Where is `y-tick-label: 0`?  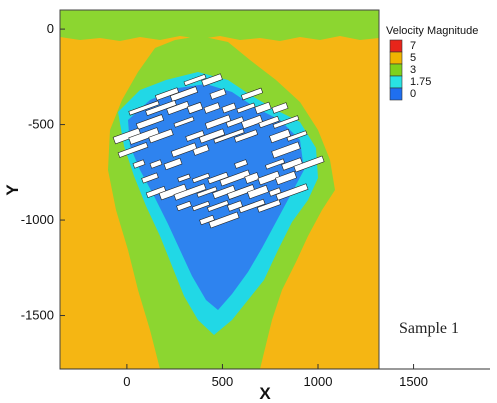
y-tick-label: 0 is located at coordinates (50, 28).